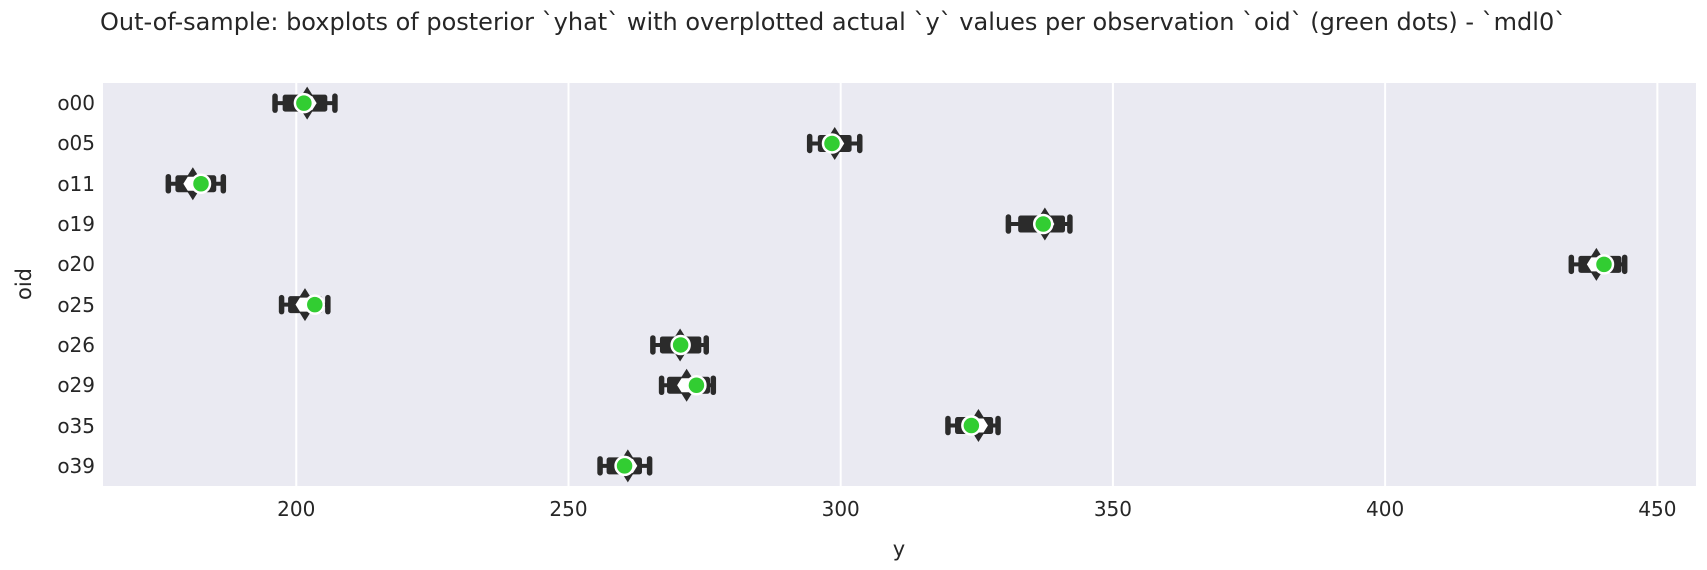 This screenshot has width=1707, height=570. Describe the element at coordinates (76, 264) in the screenshot. I see `category-label-o20: o20` at that location.